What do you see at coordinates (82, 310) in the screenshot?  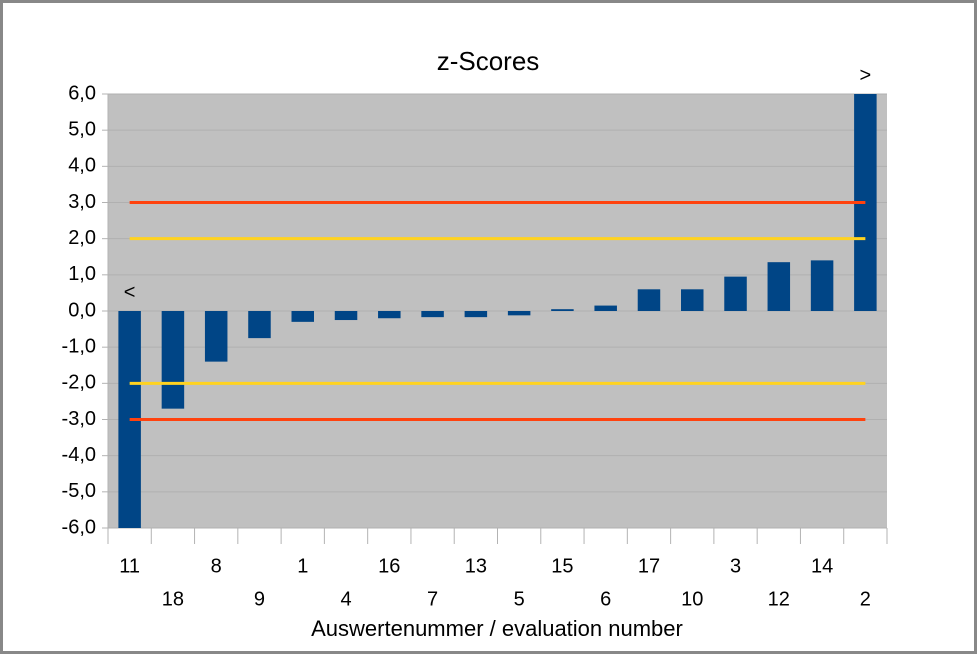 I see `y-tick-label: 0,0` at bounding box center [82, 310].